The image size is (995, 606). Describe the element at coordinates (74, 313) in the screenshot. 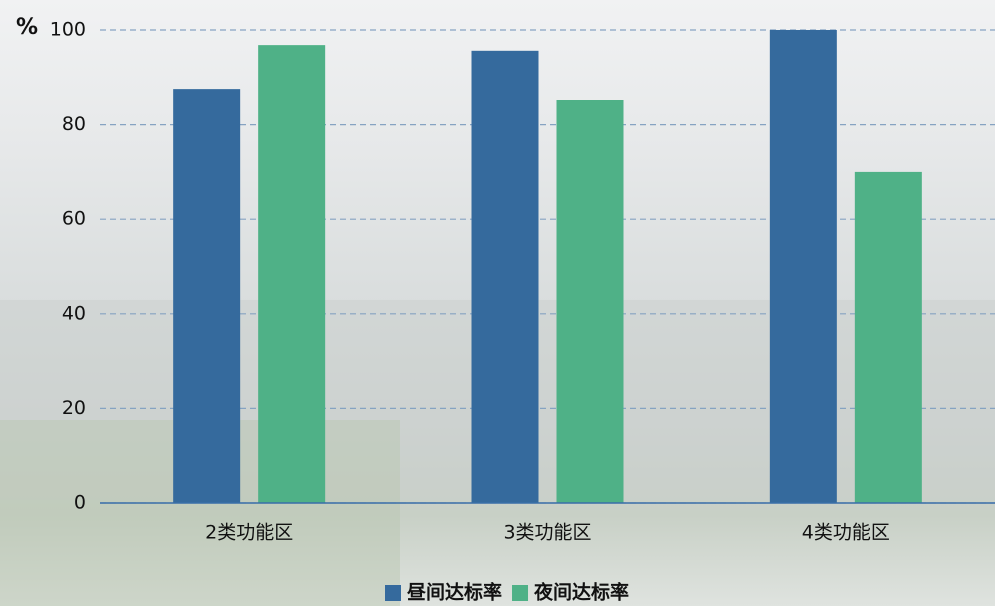

I see `y-tick-label: 40` at that location.